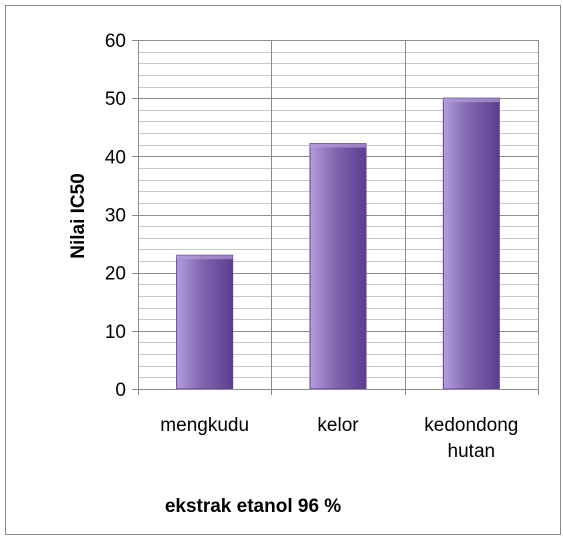 The image size is (563, 538). I want to click on x-axis-title: ekstrak etanol 96 %, so click(253, 506).